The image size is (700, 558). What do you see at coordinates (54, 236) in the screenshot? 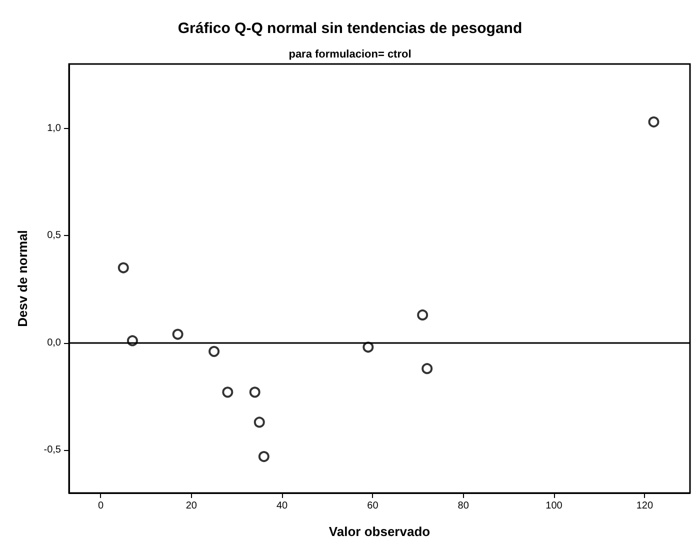
I see `y-tick-label: 0,5` at bounding box center [54, 236].